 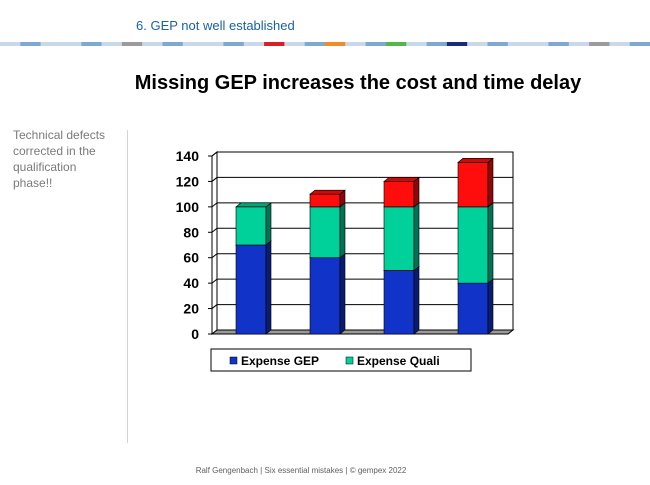 I want to click on legend-box, so click(x=341, y=360).